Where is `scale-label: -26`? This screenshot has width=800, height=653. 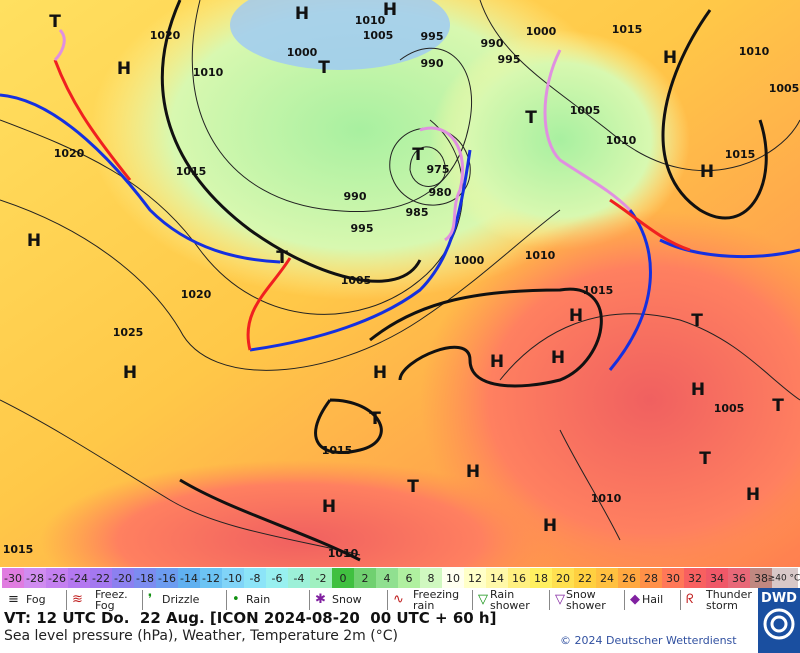
scale-label: -26 is located at coordinates (57, 578).